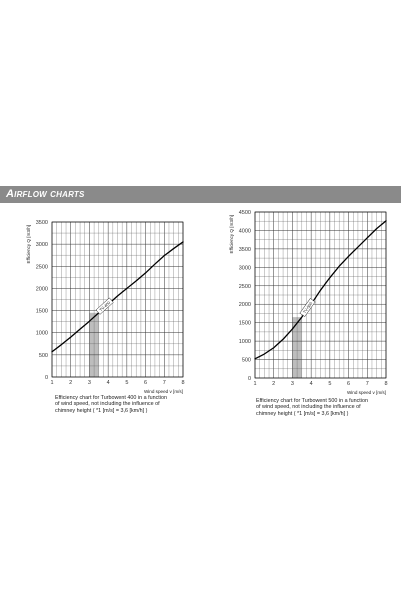  Describe the element at coordinates (245, 213) in the screenshot. I see `y-tick-label: 4500` at that location.